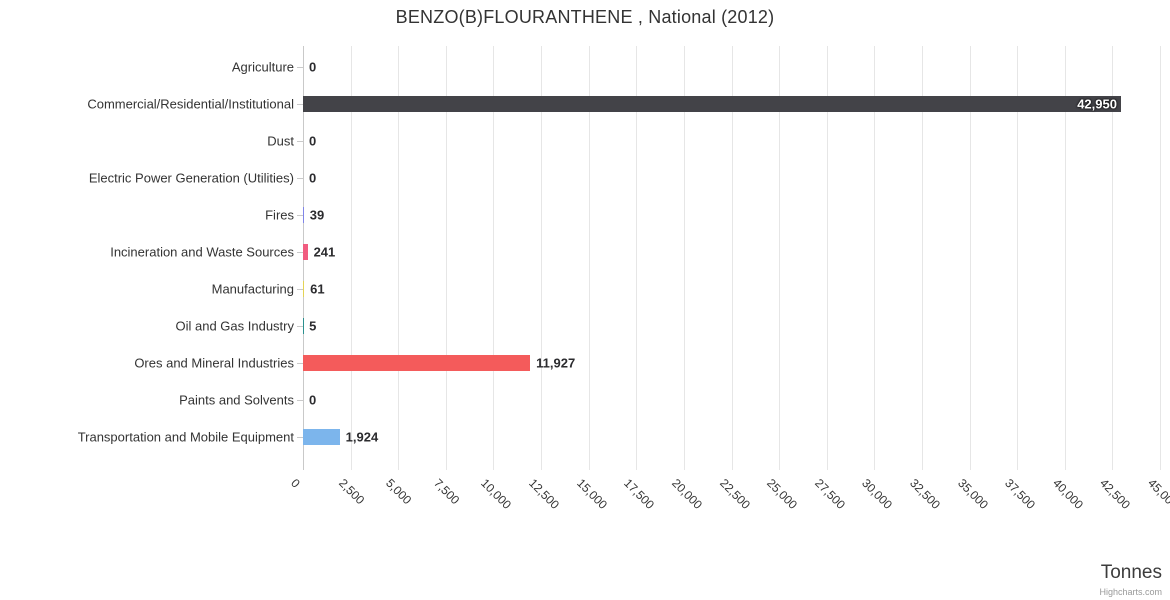 The height and width of the screenshot is (600, 1170). What do you see at coordinates (351, 492) in the screenshot?
I see `x-tick-label: 2,500` at bounding box center [351, 492].